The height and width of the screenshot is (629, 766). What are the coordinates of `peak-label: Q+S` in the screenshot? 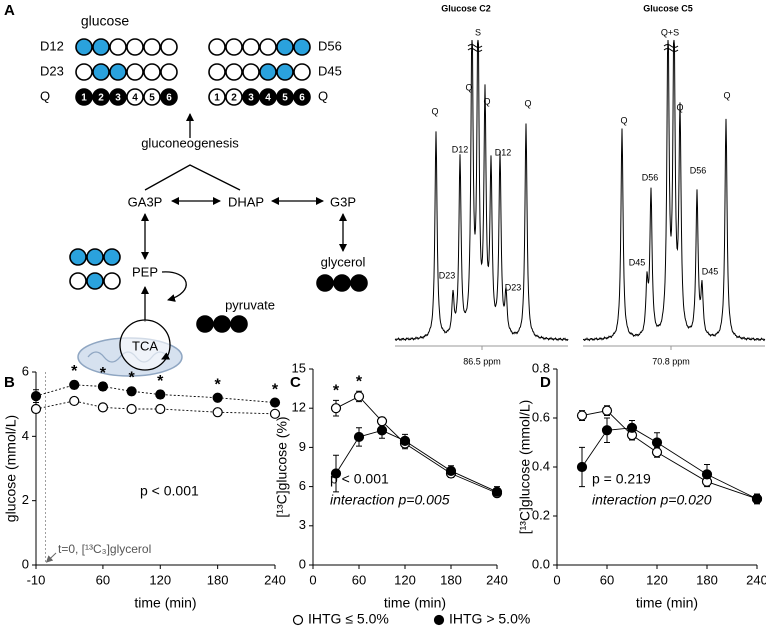 It's located at (670, 32).